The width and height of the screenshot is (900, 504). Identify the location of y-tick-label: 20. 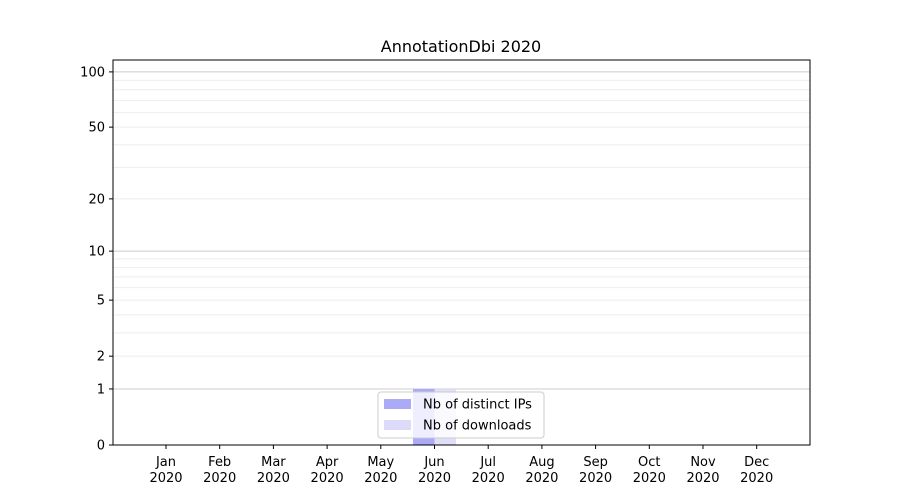
(96, 199).